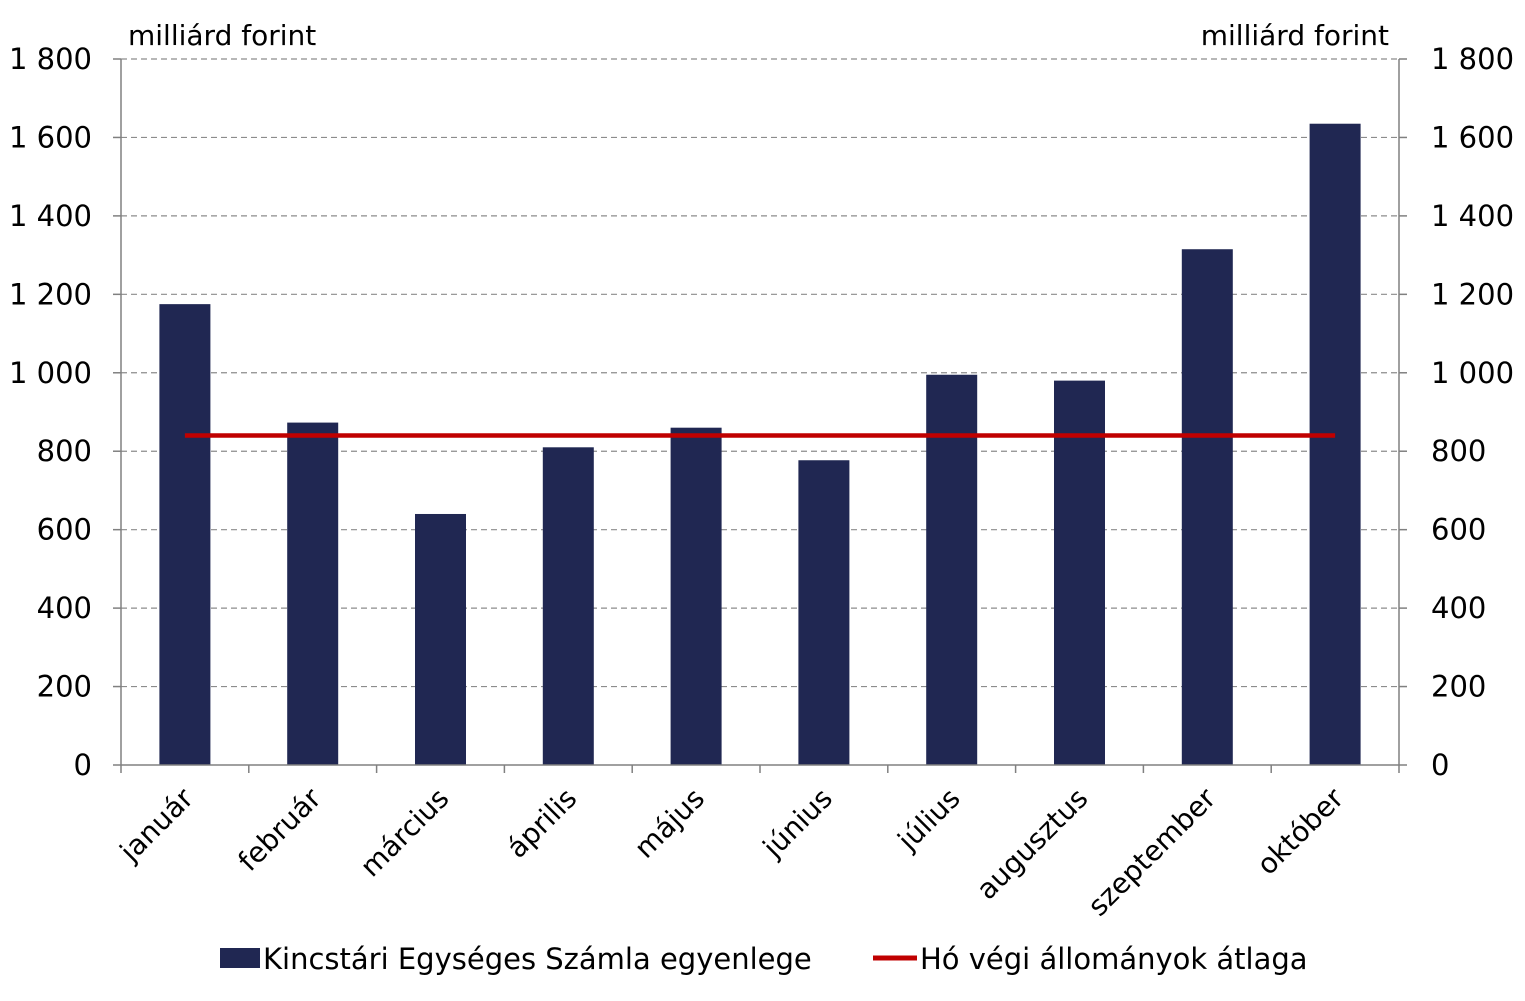 Image resolution: width=1525 pixels, height=1001 pixels. I want to click on left-tick-label: 0, so click(83, 765).